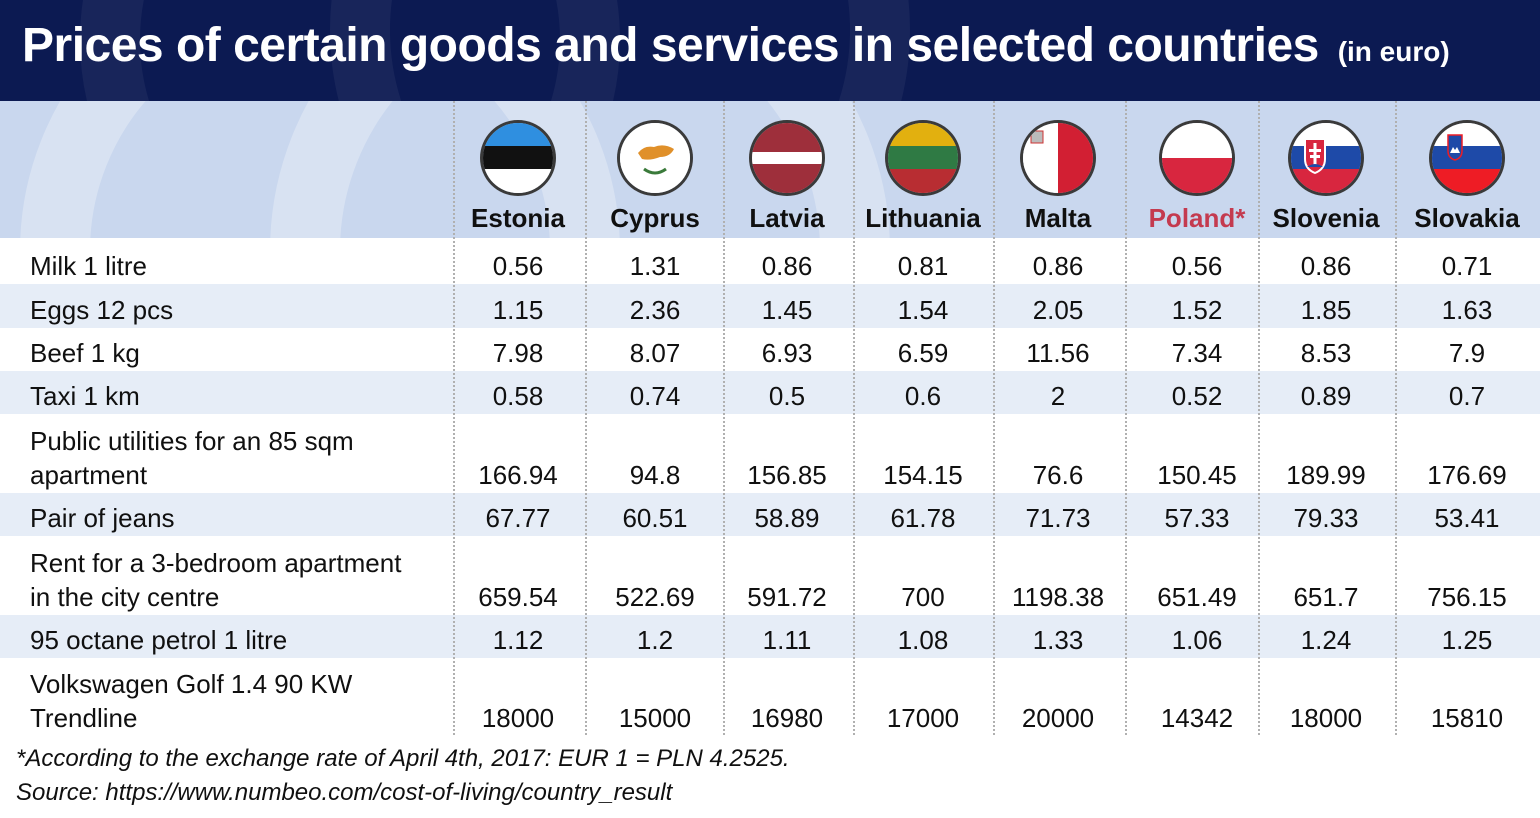 The width and height of the screenshot is (1540, 818). Describe the element at coordinates (85, 396) in the screenshot. I see `row-label: Taxi 1 km` at that location.